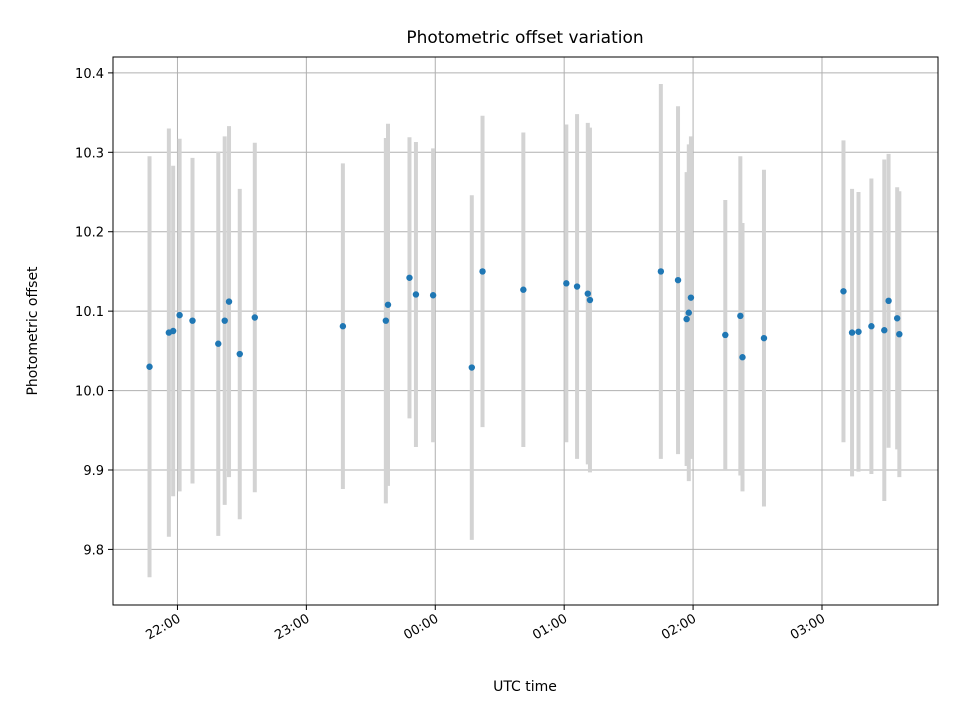 Image resolution: width=960 pixels, height=720 pixels. What do you see at coordinates (89, 153) in the screenshot?
I see `y-tick-label: 10.3` at bounding box center [89, 153].